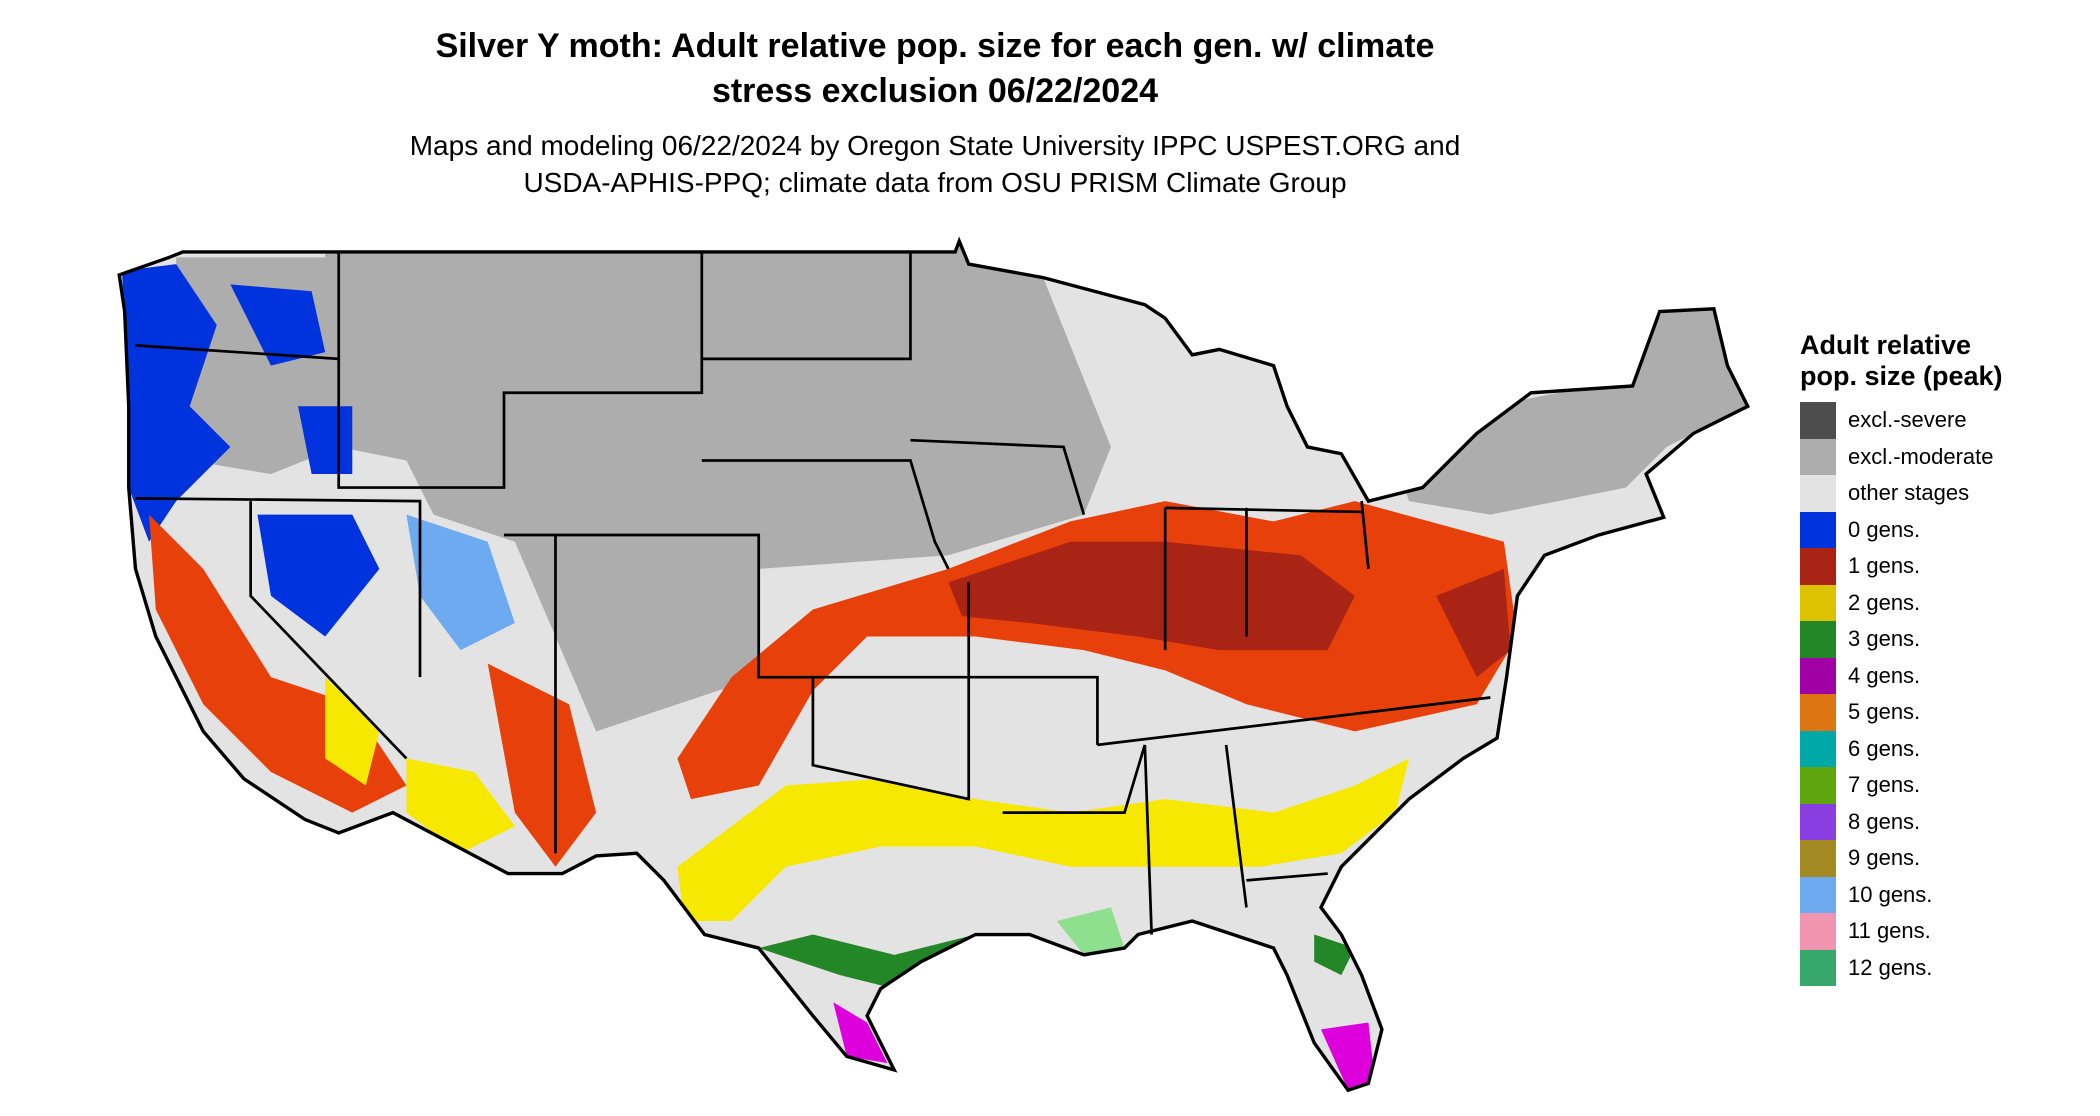  What do you see at coordinates (1884, 712) in the screenshot?
I see `legend-label: 5 gens.` at bounding box center [1884, 712].